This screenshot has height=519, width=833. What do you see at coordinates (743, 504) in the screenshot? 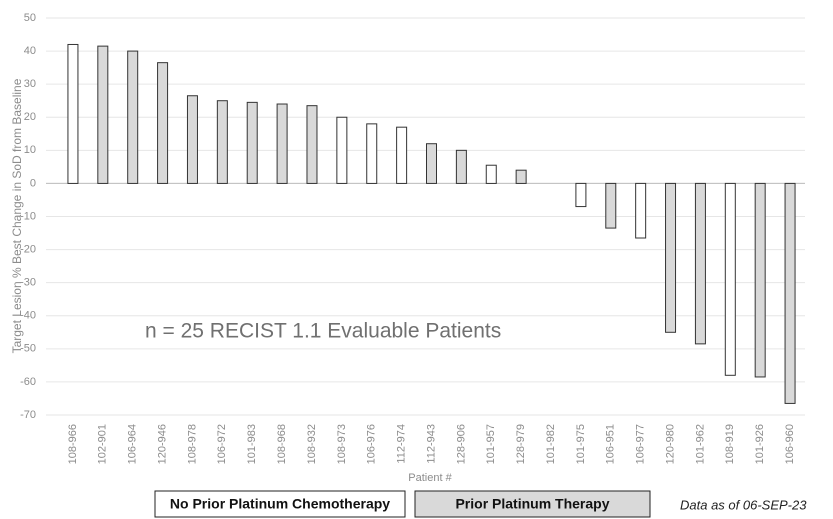
I see `footnote: Data as of 06-SEP-23` at bounding box center [743, 504].